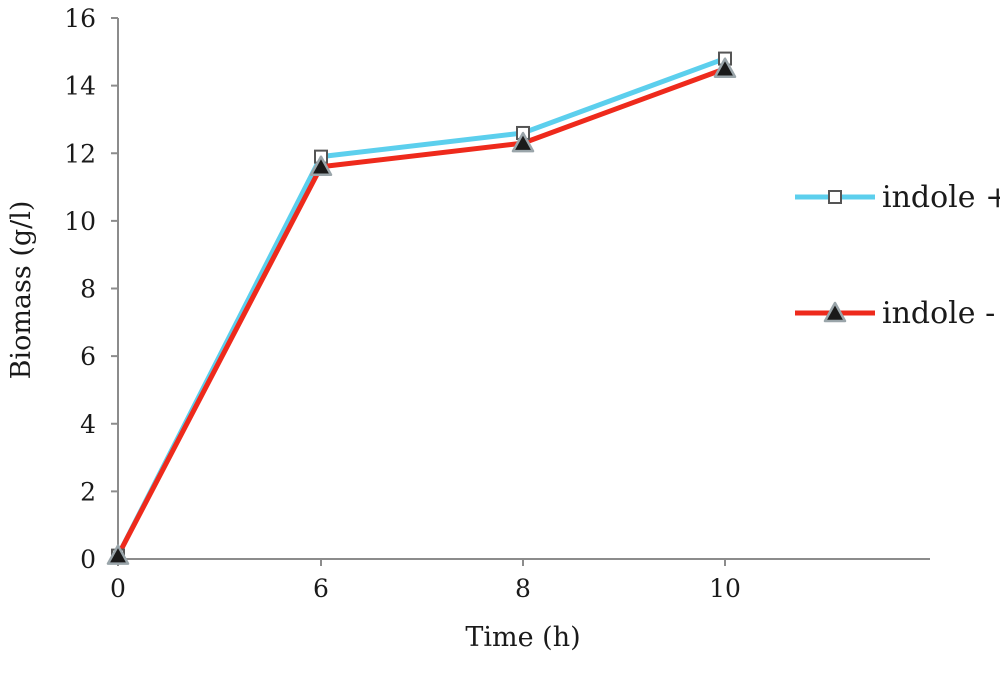 The width and height of the screenshot is (1000, 673). I want to click on y-tick-label: 12, so click(80, 153).